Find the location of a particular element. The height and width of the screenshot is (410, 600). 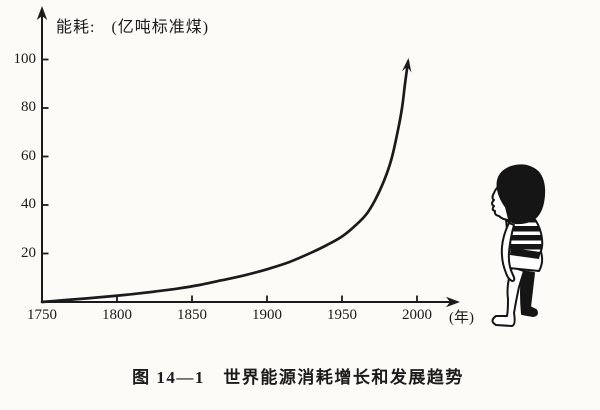

y-axis-title: 能耗: (亿吨标准煤) is located at coordinates (132, 25).